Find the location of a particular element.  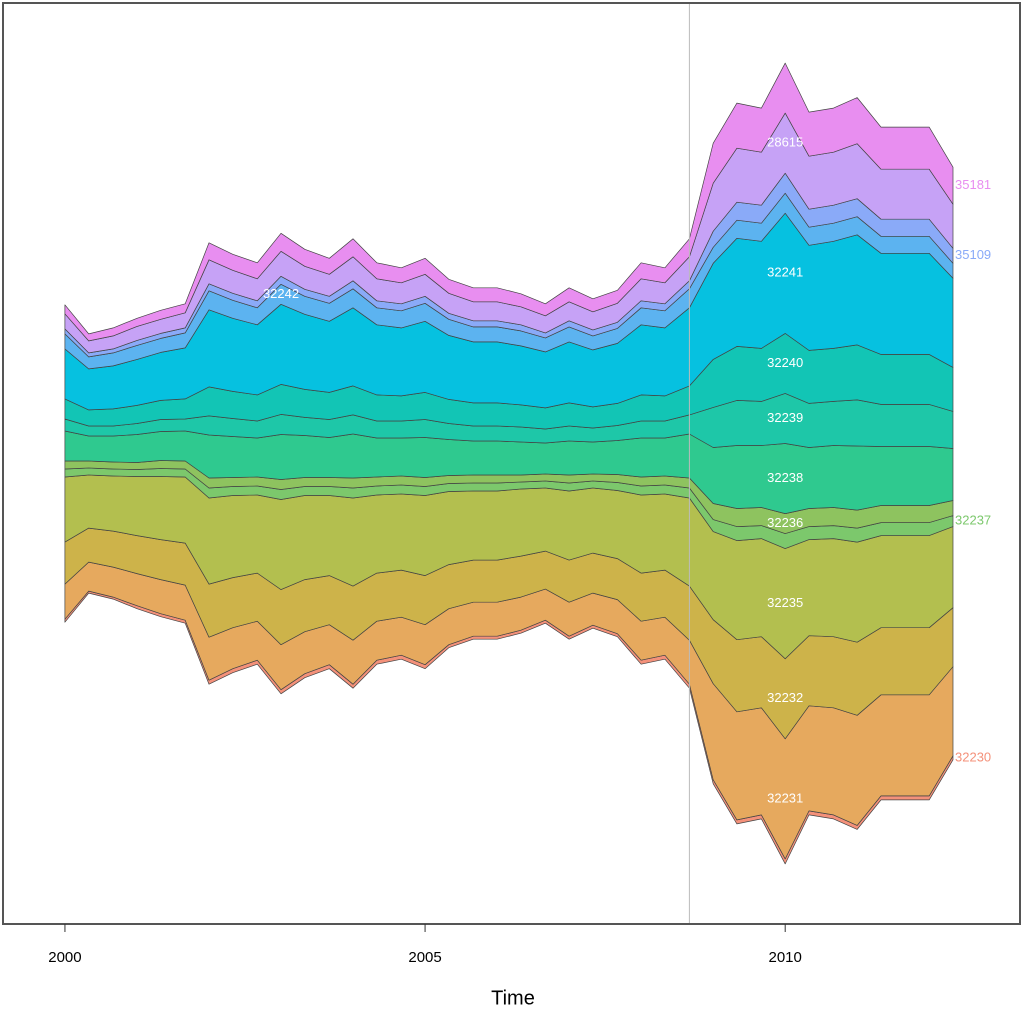

series-label: 32237 is located at coordinates (973, 520).